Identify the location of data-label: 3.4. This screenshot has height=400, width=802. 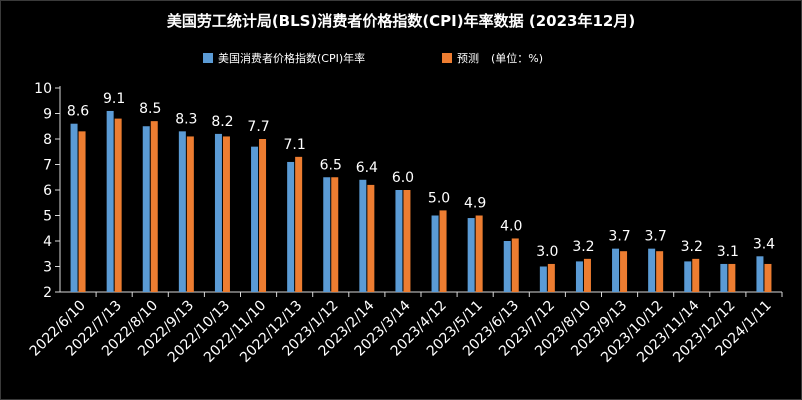
(764, 244).